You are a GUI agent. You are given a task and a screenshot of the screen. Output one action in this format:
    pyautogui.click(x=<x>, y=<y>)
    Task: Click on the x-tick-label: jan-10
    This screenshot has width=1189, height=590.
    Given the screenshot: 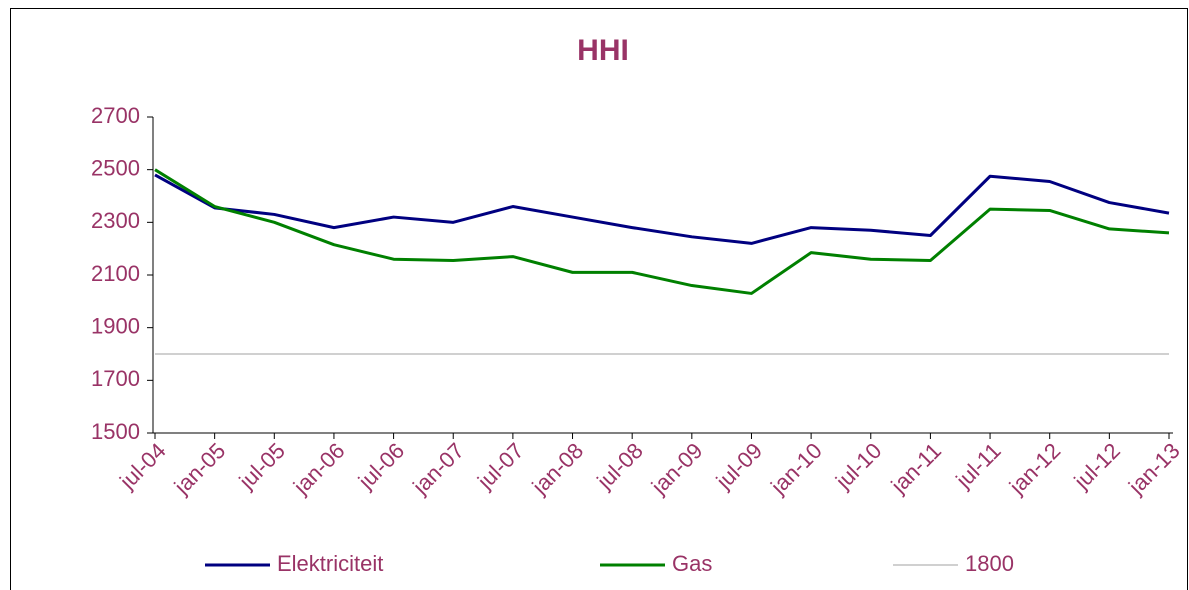 What is the action you would take?
    pyautogui.click(x=796, y=469)
    